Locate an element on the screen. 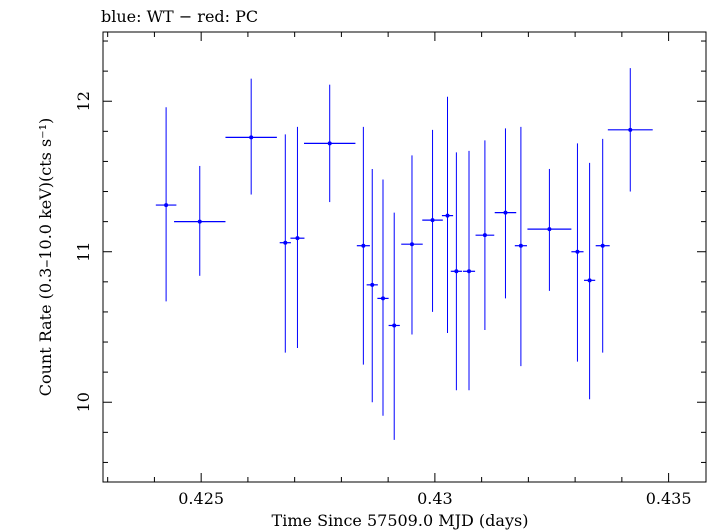 The width and height of the screenshot is (709, 532). x-tick-label: 0.425 is located at coordinates (201, 498).